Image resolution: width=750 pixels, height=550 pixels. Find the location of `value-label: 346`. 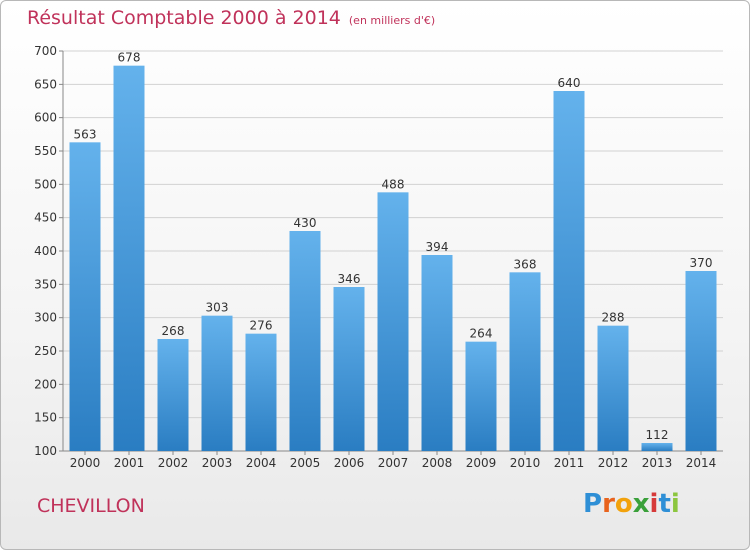

value-label: 346 is located at coordinates (349, 279).